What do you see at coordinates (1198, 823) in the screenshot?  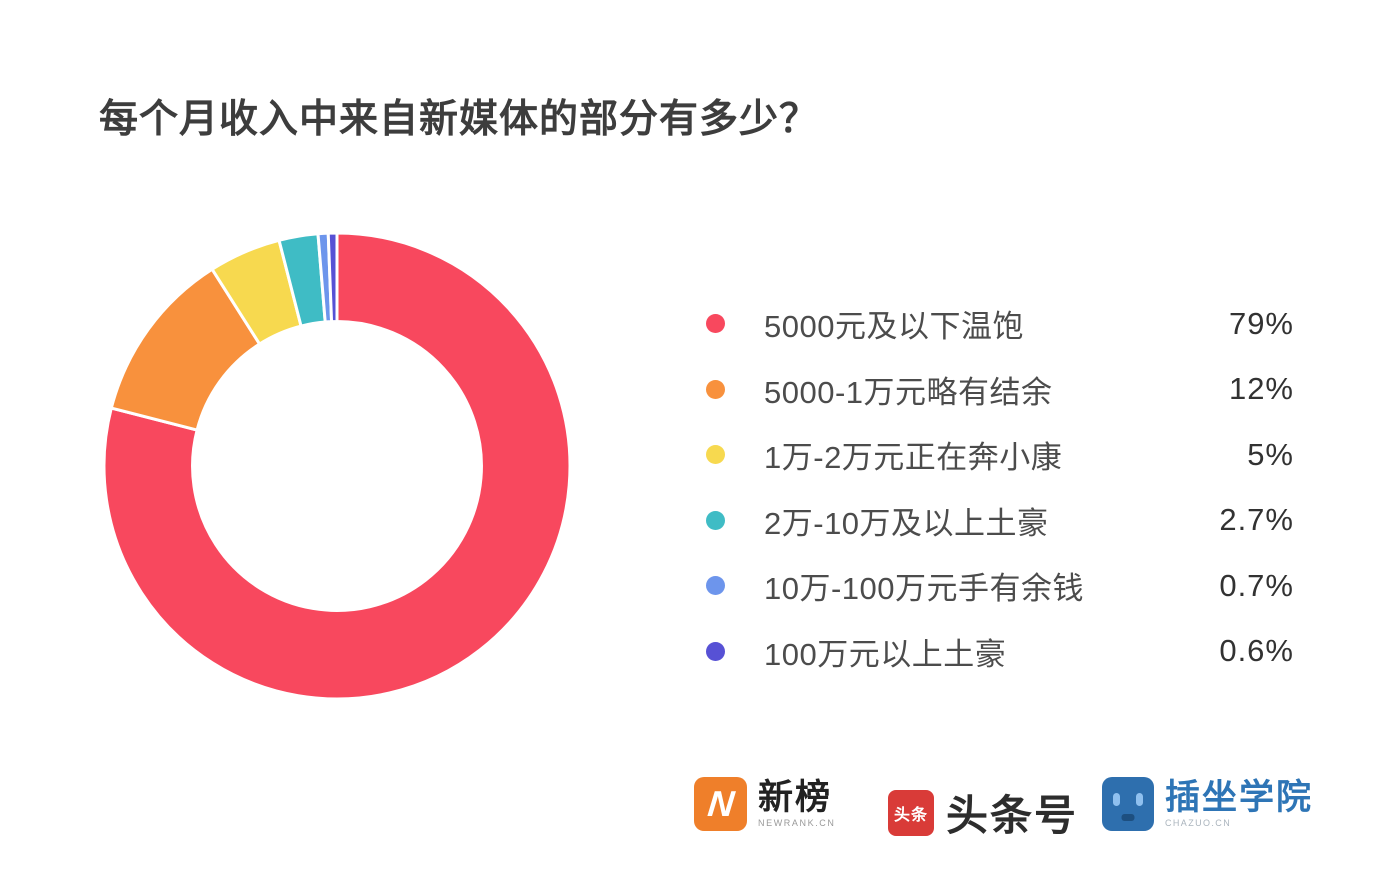 I see `chazuo-domain: CHAZUO.CN` at bounding box center [1198, 823].